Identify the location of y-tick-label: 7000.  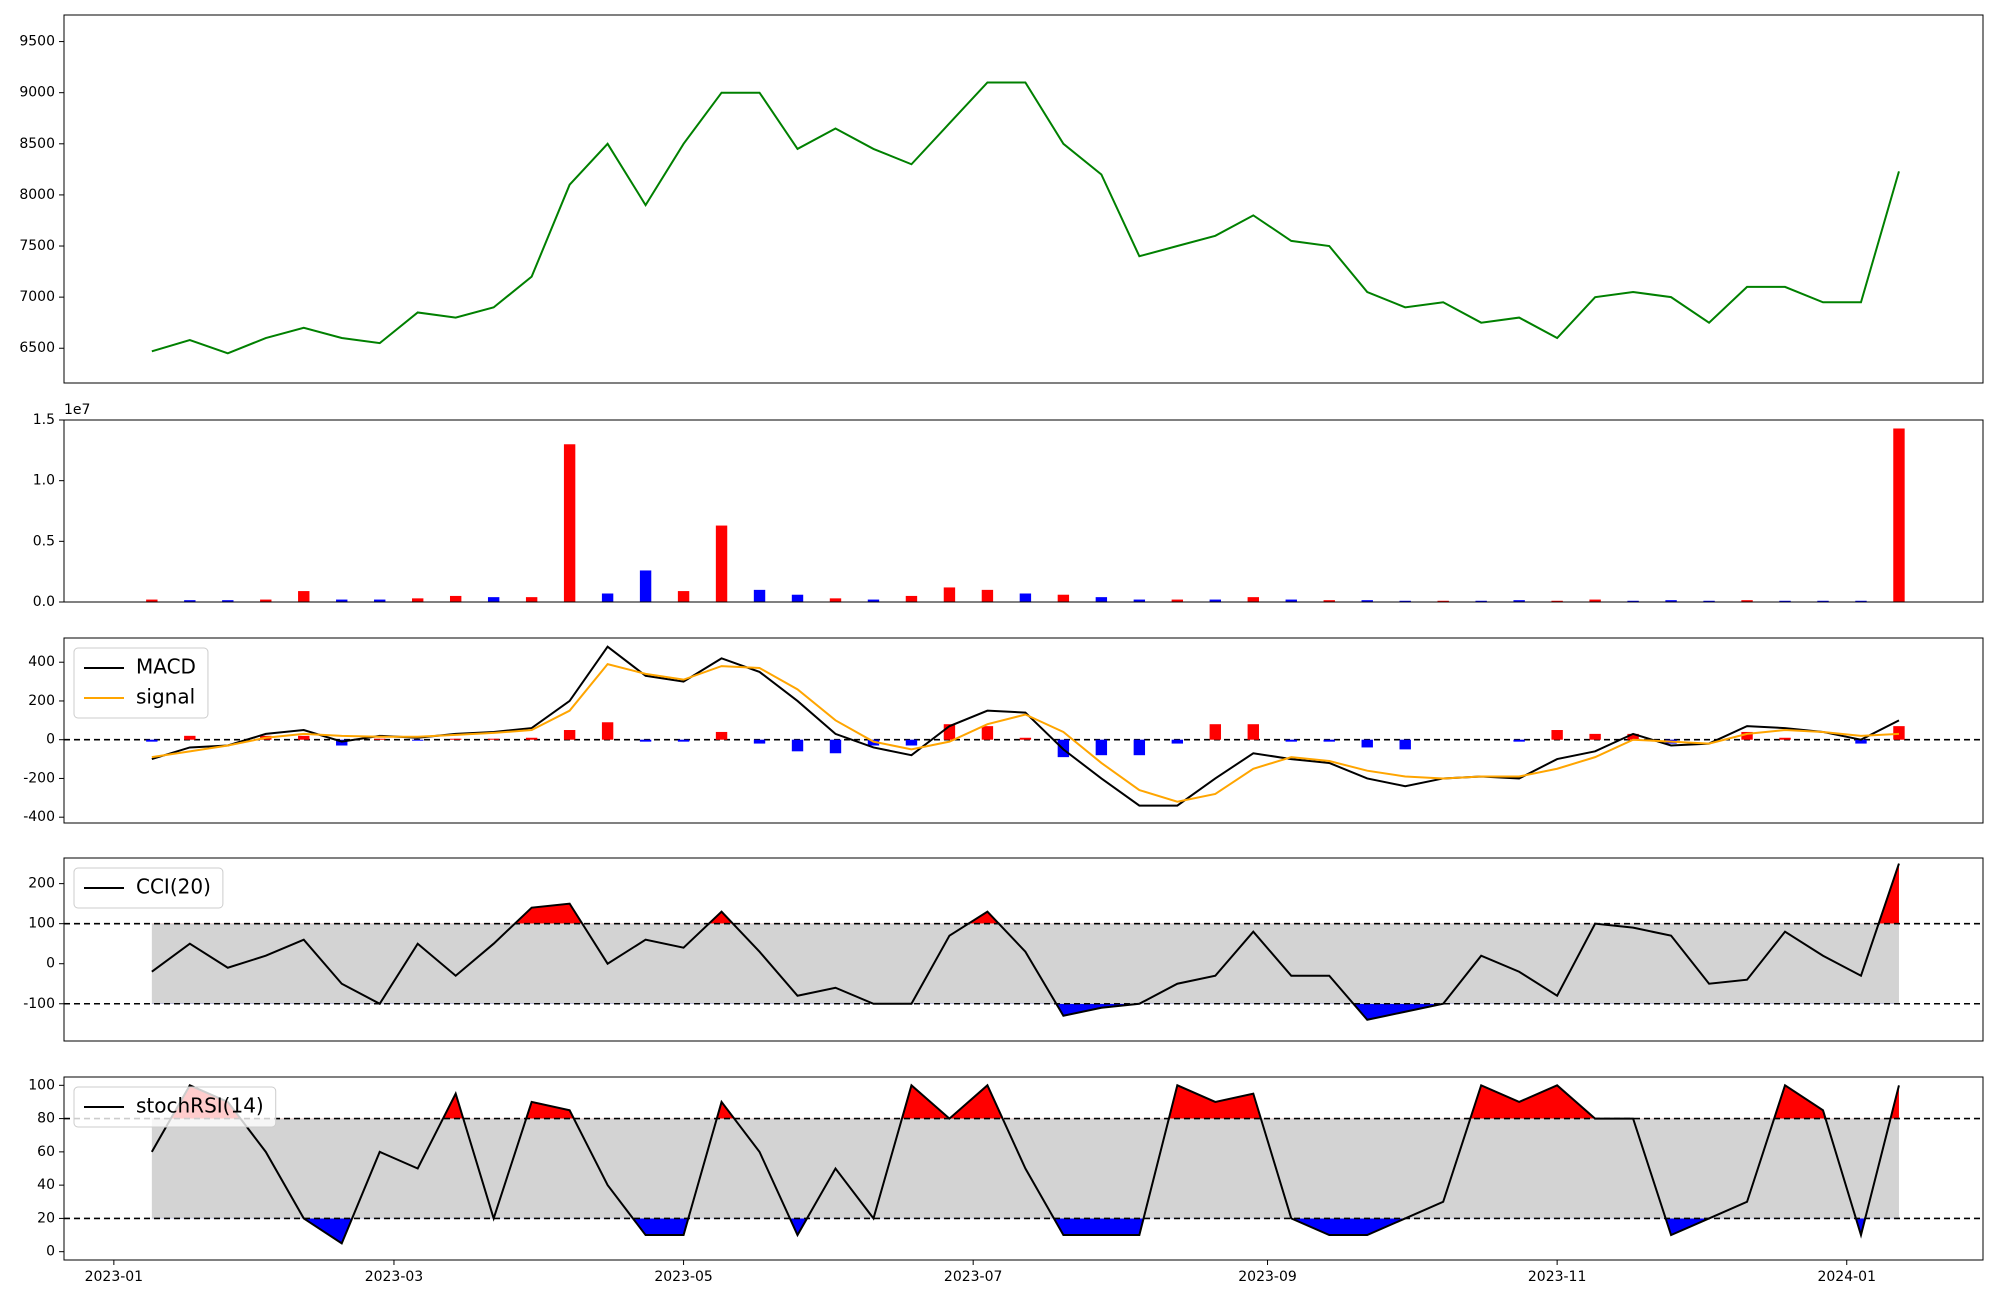
(37, 297).